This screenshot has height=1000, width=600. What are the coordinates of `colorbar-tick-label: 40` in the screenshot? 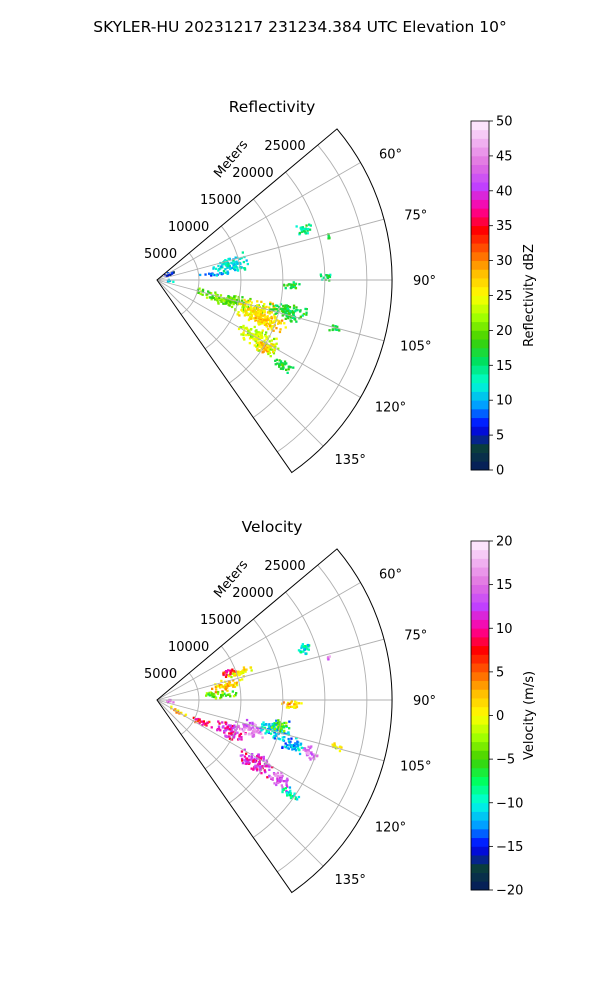 It's located at (504, 191).